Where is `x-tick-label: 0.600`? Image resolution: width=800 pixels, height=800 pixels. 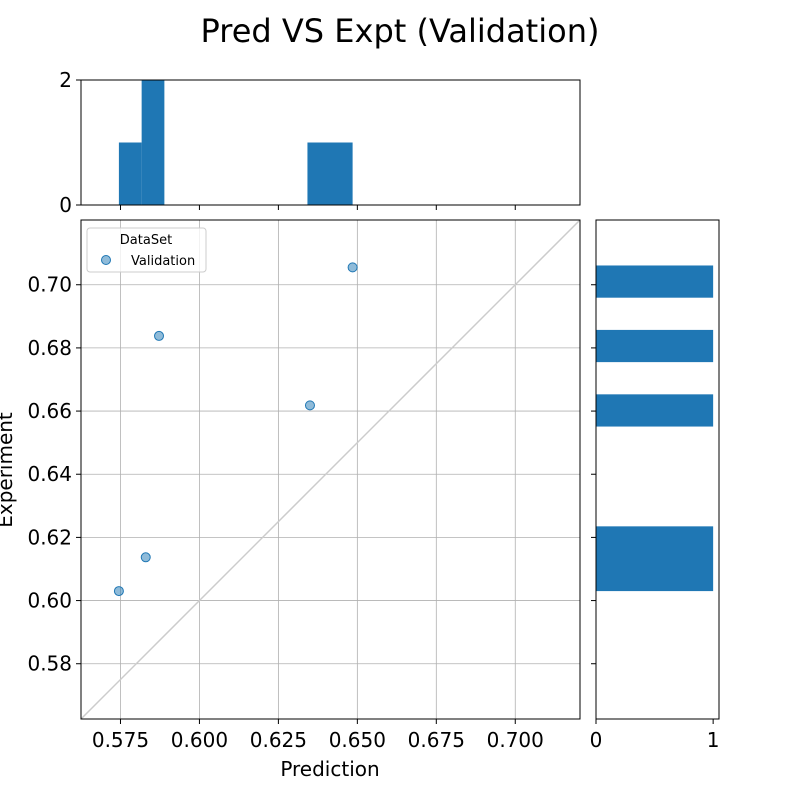 x-tick-label: 0.600 is located at coordinates (199, 740).